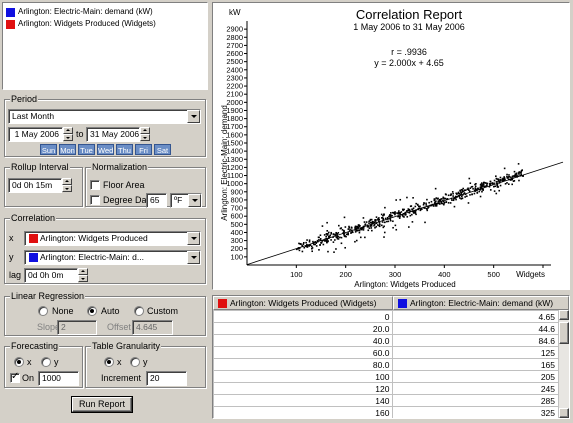 This screenshot has width=573, height=423. What do you see at coordinates (104, 116) in the screenshot?
I see `period-select: Last Month` at bounding box center [104, 116].